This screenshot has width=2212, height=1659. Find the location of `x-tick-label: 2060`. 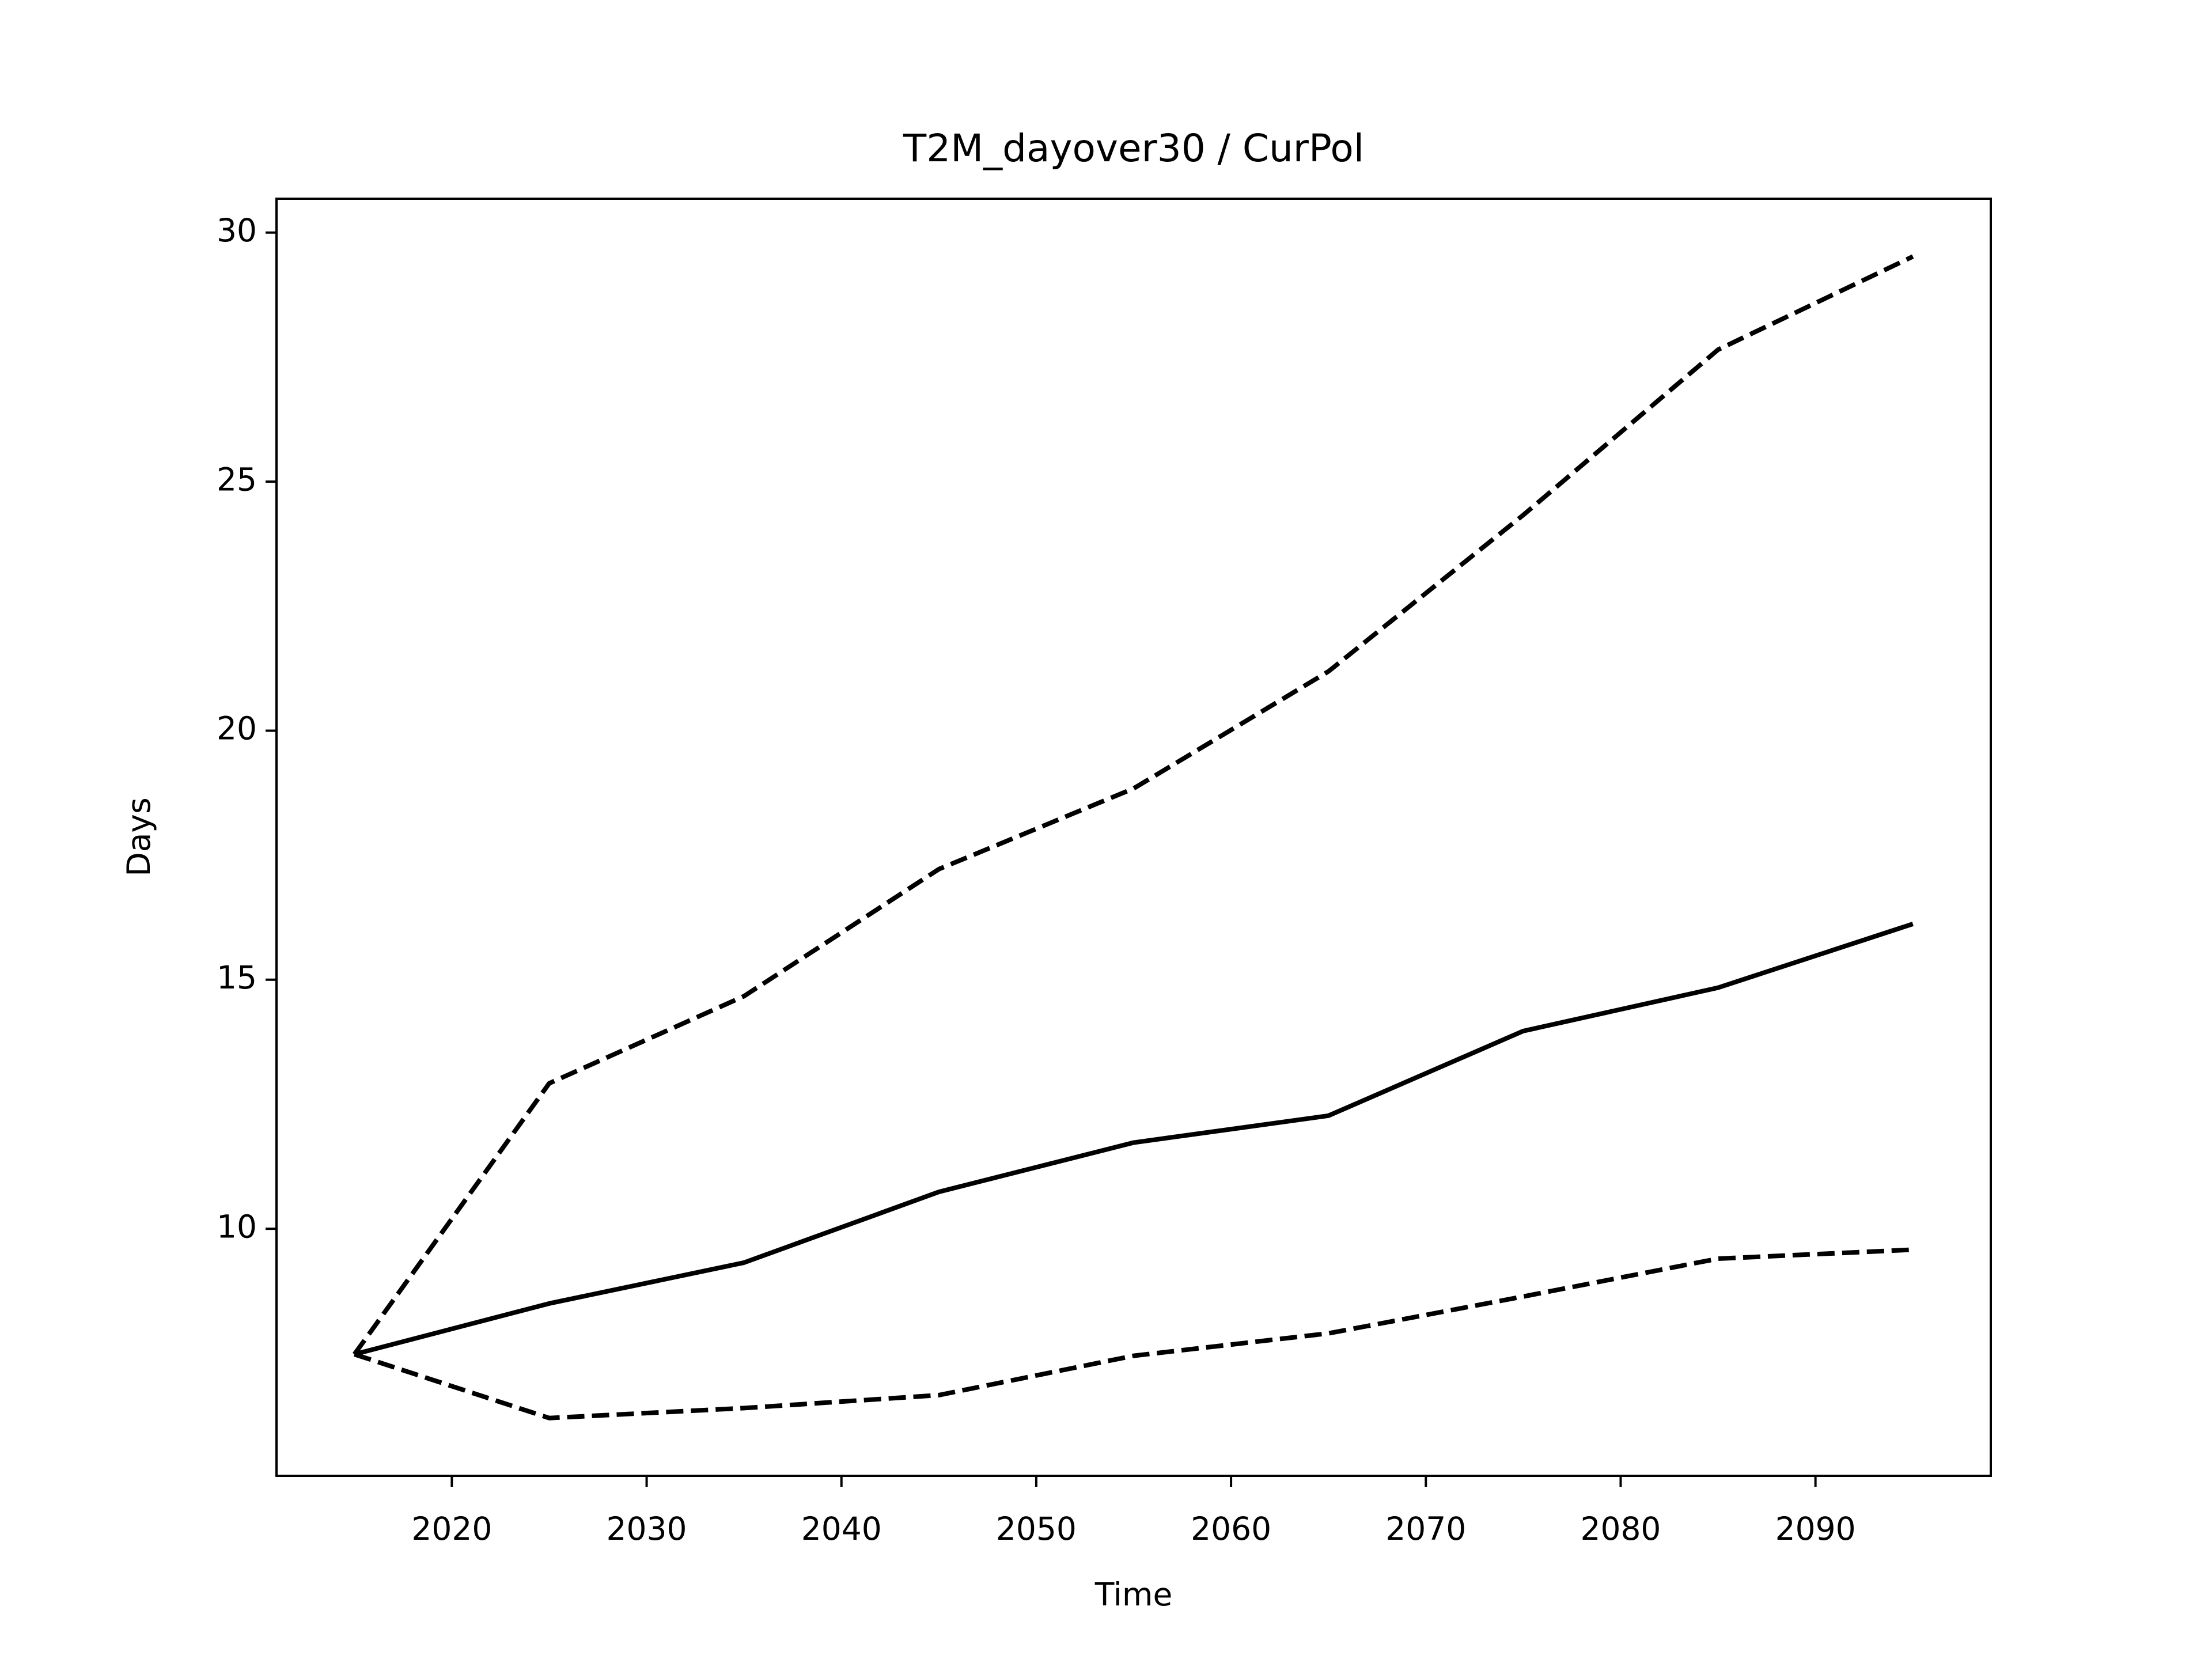

x-tick-label: 2060 is located at coordinates (1231, 1528).